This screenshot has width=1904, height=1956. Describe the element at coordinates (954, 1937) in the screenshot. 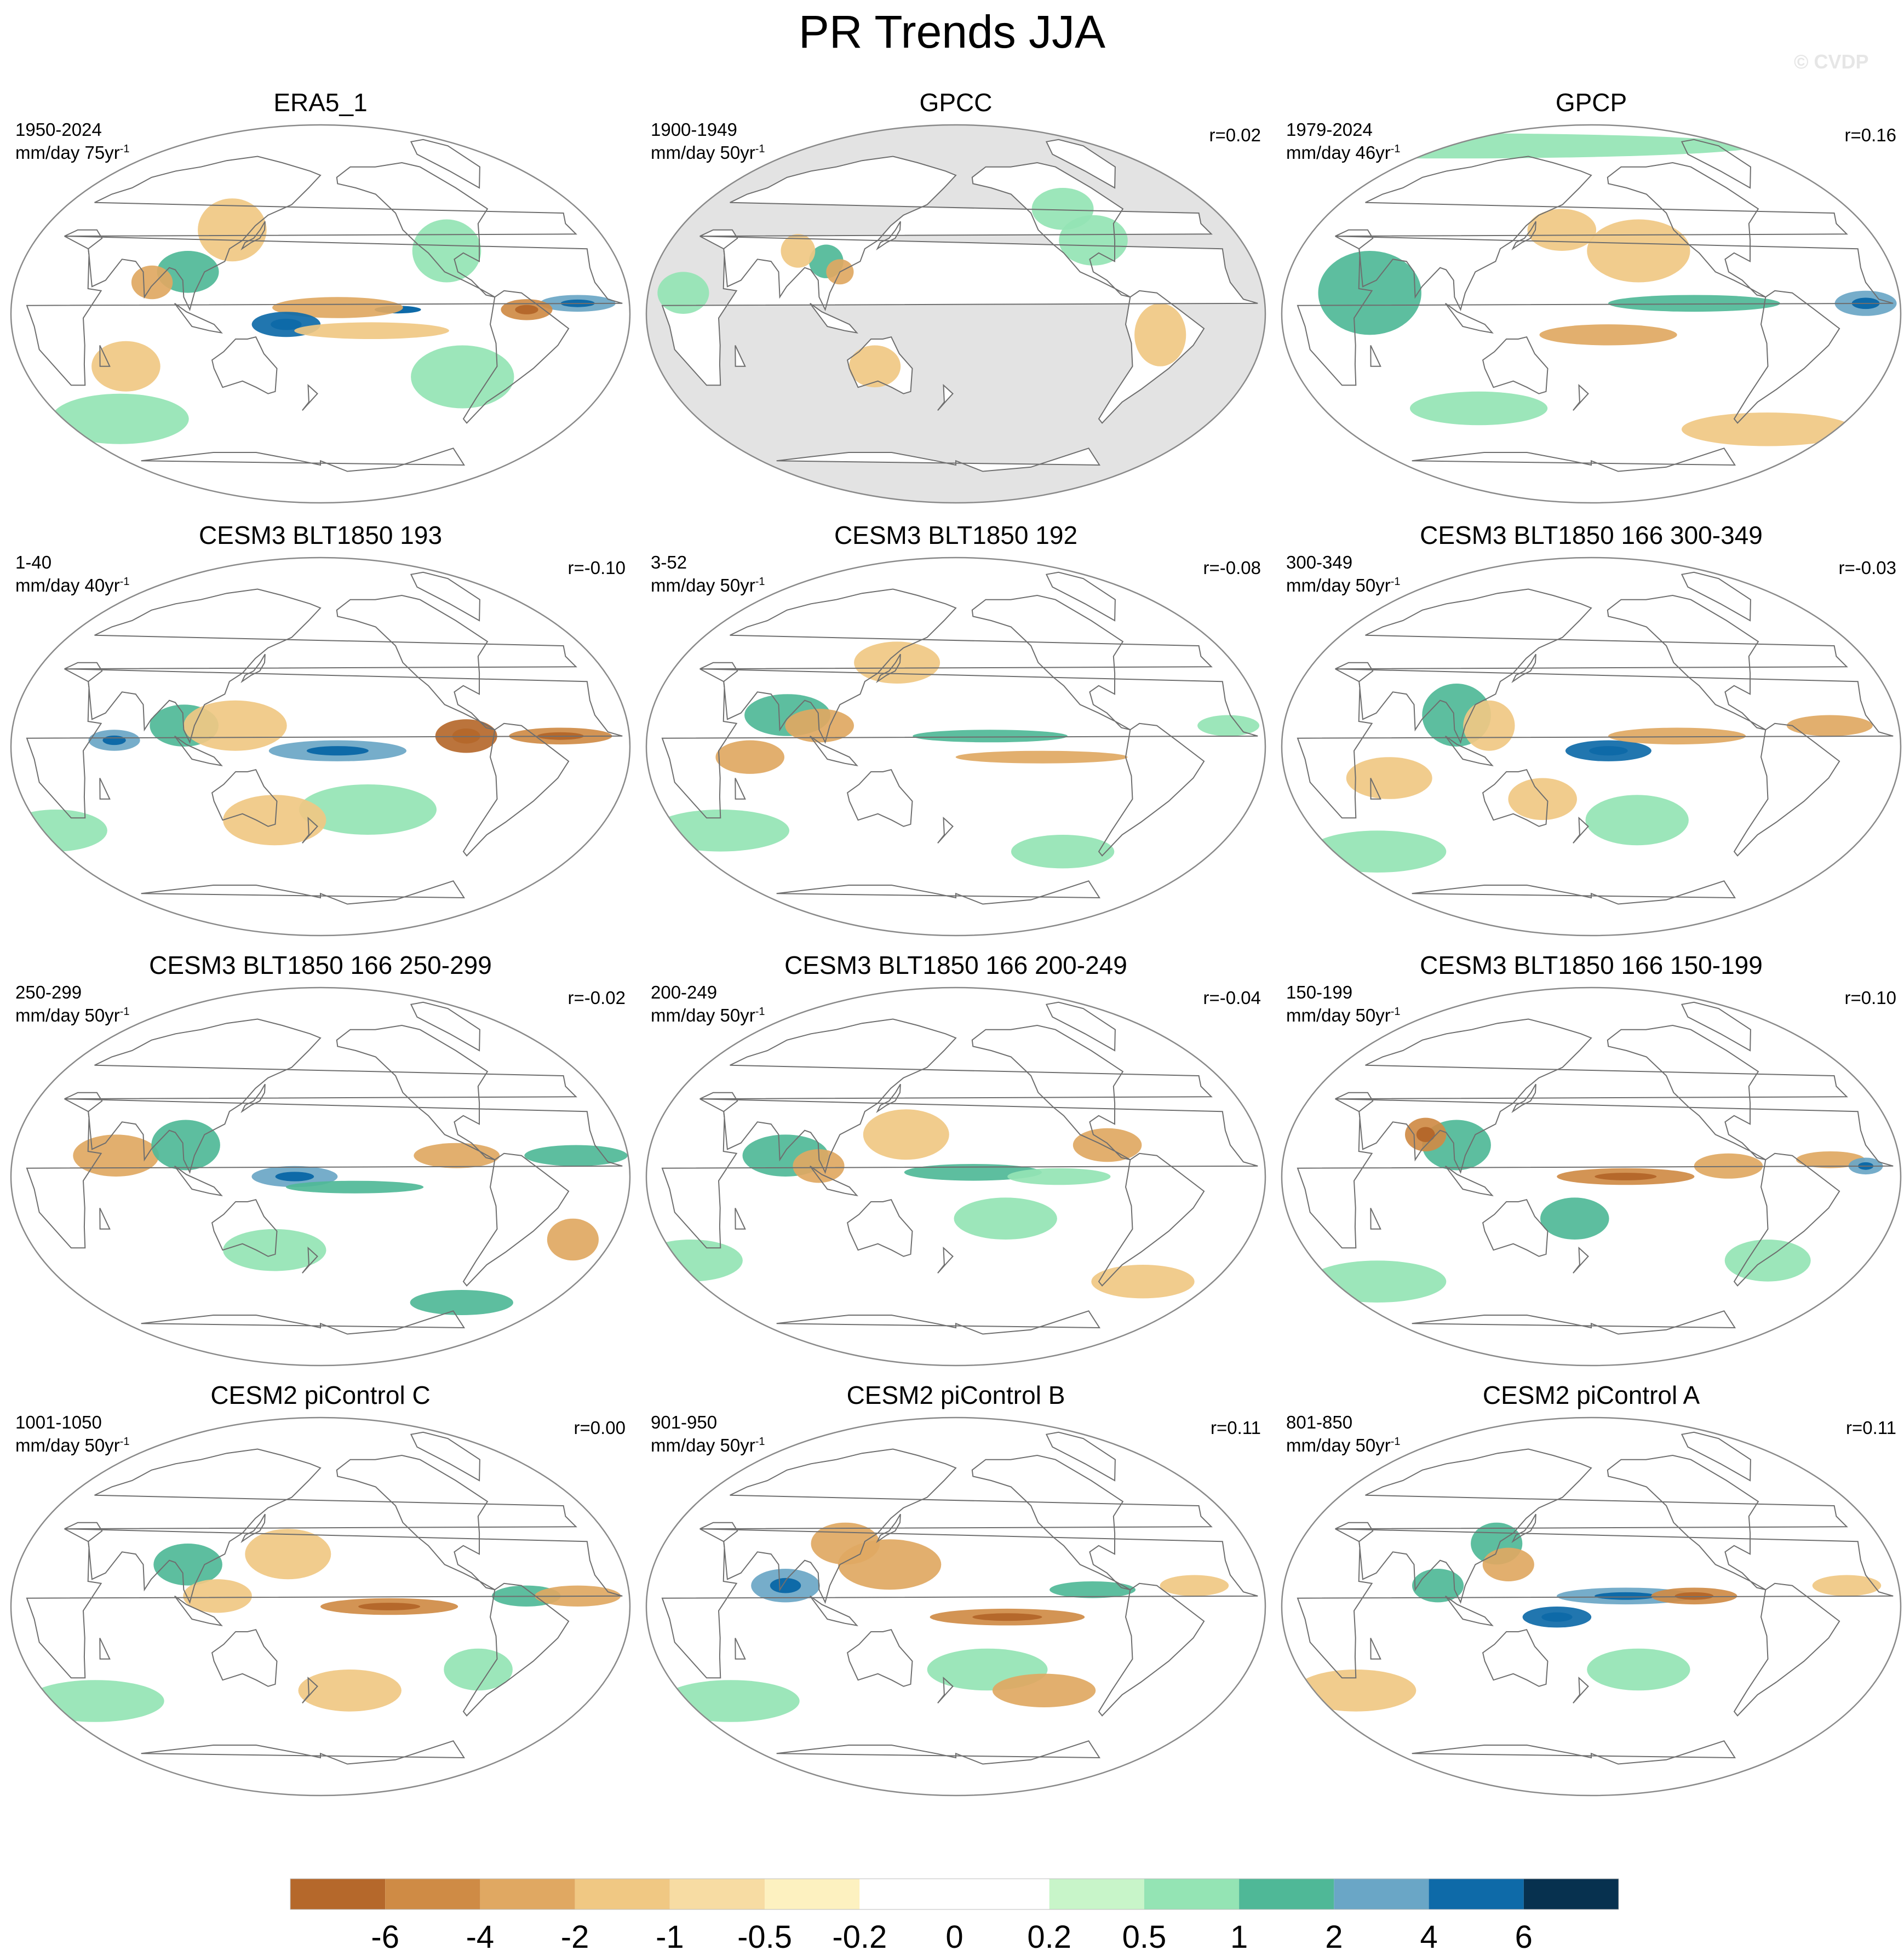

I see `colorbar-tick-label: 0` at that location.